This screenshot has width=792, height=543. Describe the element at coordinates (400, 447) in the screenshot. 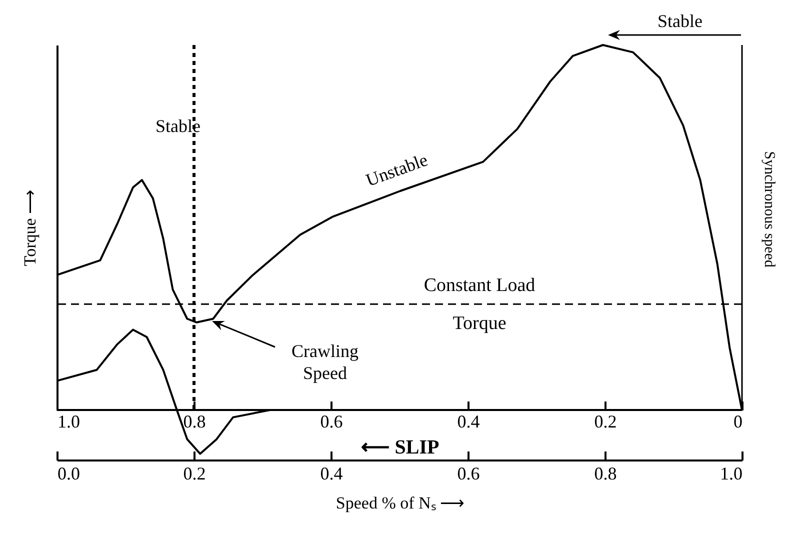

I see `x2-axis-title: ⟵ SLIP` at that location.